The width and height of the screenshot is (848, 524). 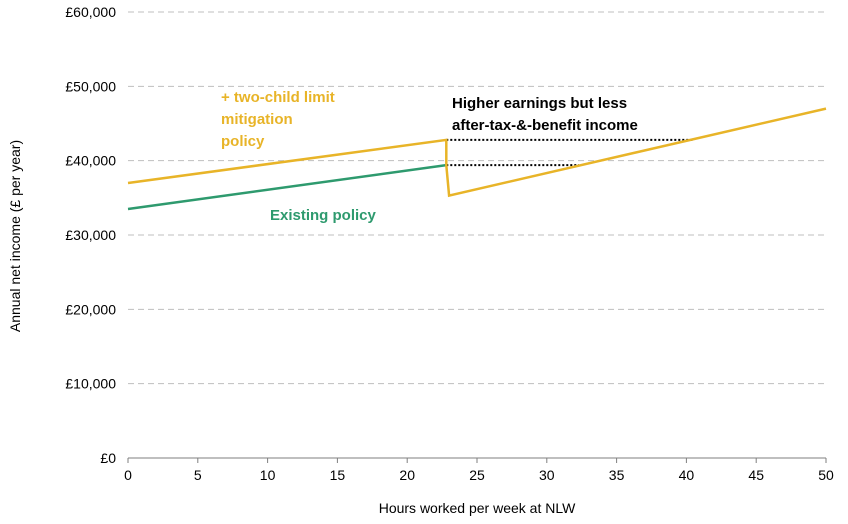 I want to click on series-mitigation-policy, so click(x=477, y=152).